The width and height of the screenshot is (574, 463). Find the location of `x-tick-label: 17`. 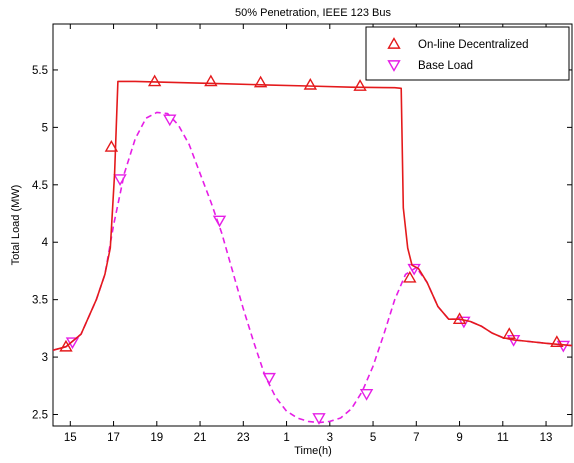

x-tick-label: 17 is located at coordinates (113, 438).